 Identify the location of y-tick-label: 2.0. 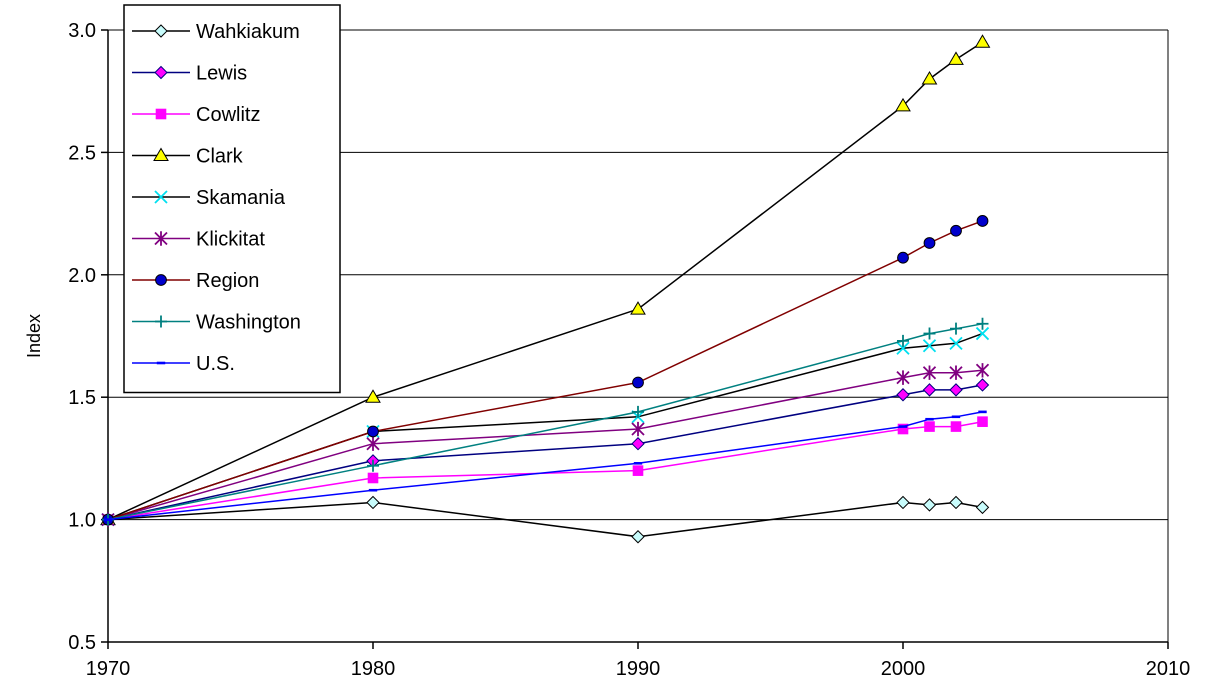
(82, 276).